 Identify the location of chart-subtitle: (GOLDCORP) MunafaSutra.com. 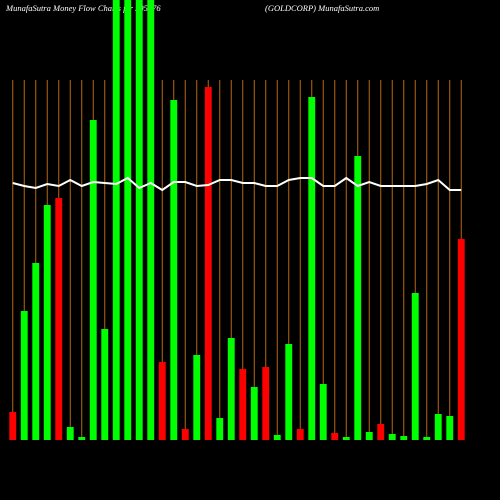
(322, 8).